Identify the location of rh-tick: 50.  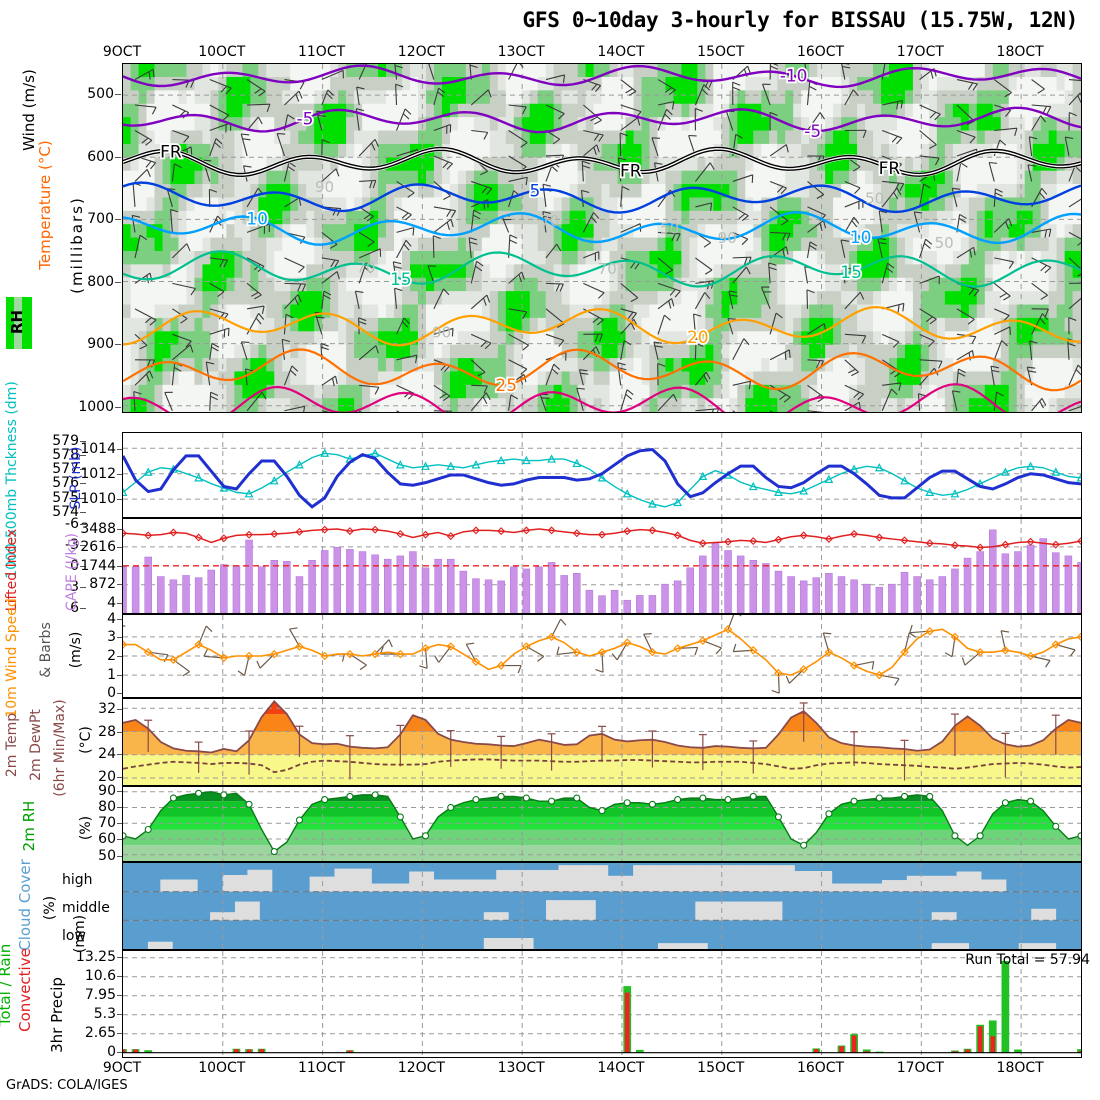
(110, 855).